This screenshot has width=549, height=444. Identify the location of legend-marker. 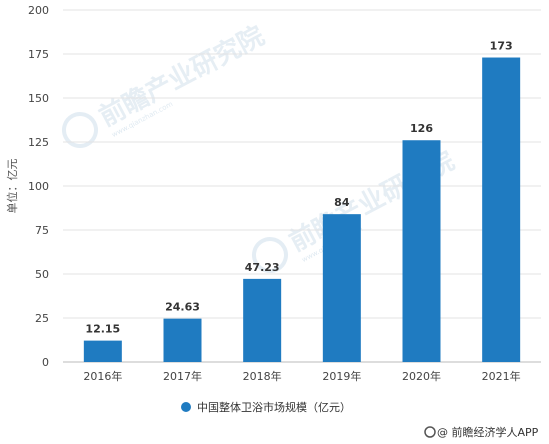
(186, 407).